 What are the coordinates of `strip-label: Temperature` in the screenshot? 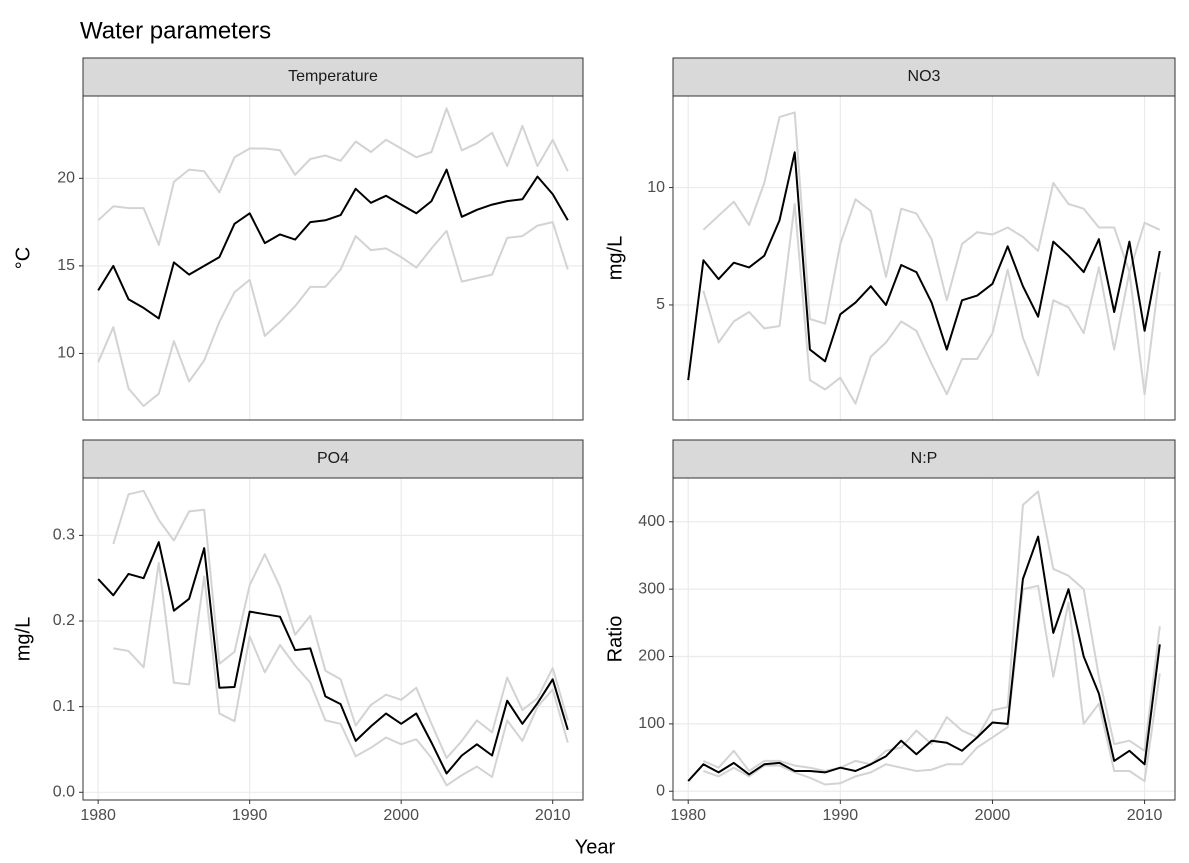 It's located at (333, 76).